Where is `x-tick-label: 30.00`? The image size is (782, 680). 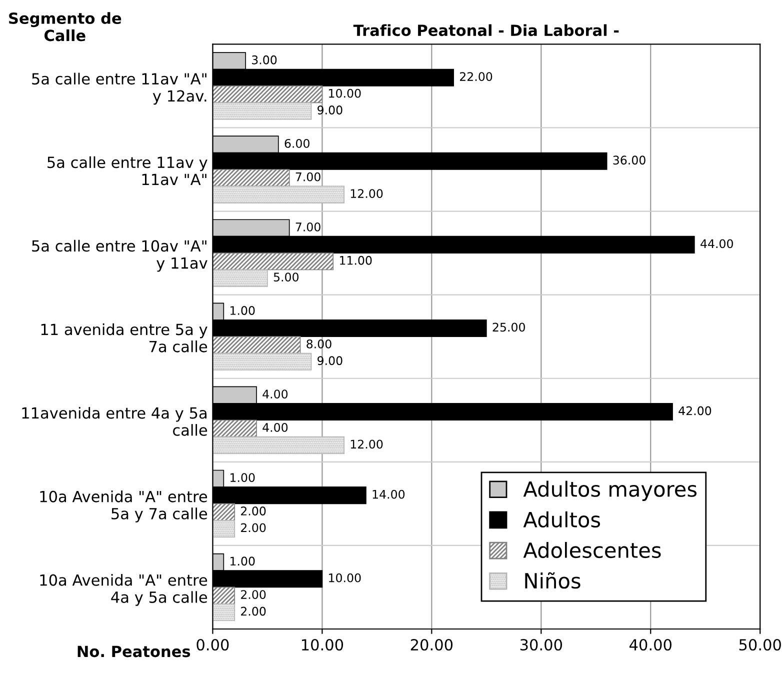 x-tick-label: 30.00 is located at coordinates (541, 644).